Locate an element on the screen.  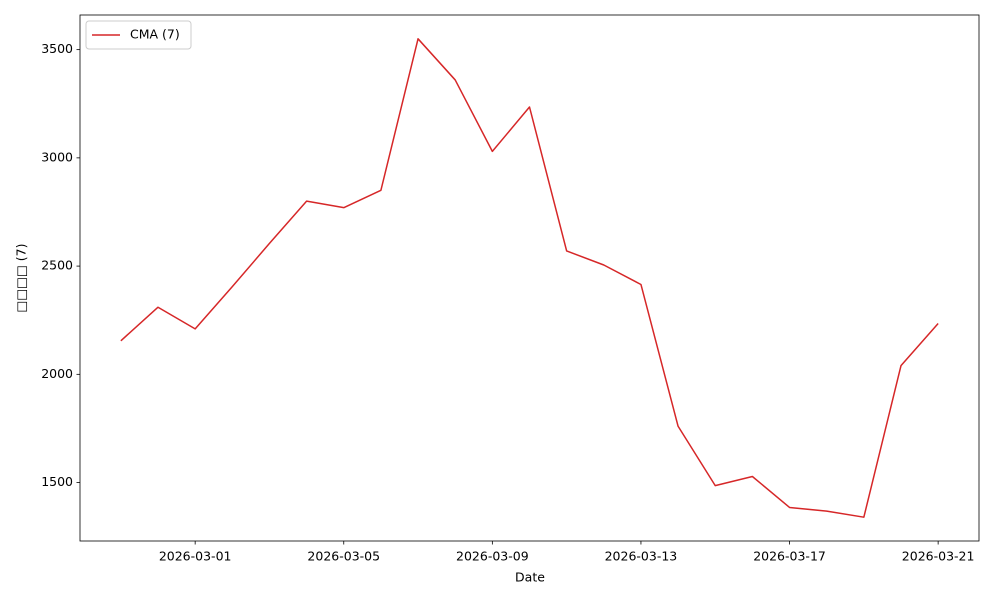
legend-label: CMA (7) is located at coordinates (155, 34).